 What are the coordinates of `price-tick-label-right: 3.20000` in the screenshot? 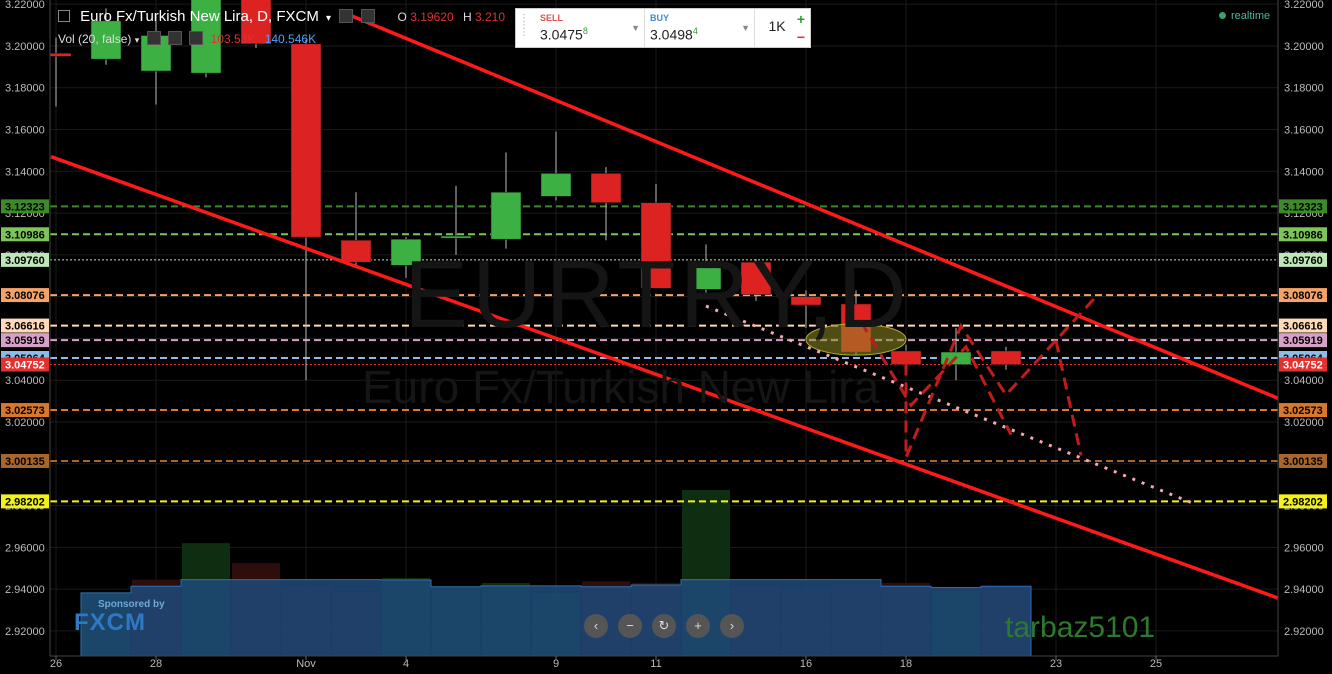 It's located at (1304, 47).